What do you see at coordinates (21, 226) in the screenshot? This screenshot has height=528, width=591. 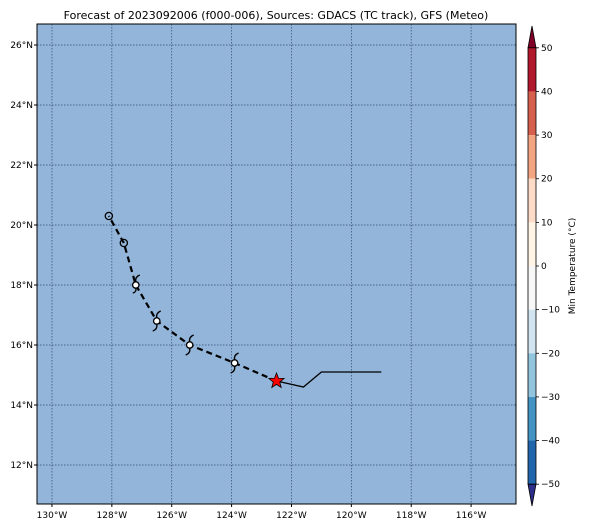 I see `lat-tick-label: 20°N` at bounding box center [21, 226].